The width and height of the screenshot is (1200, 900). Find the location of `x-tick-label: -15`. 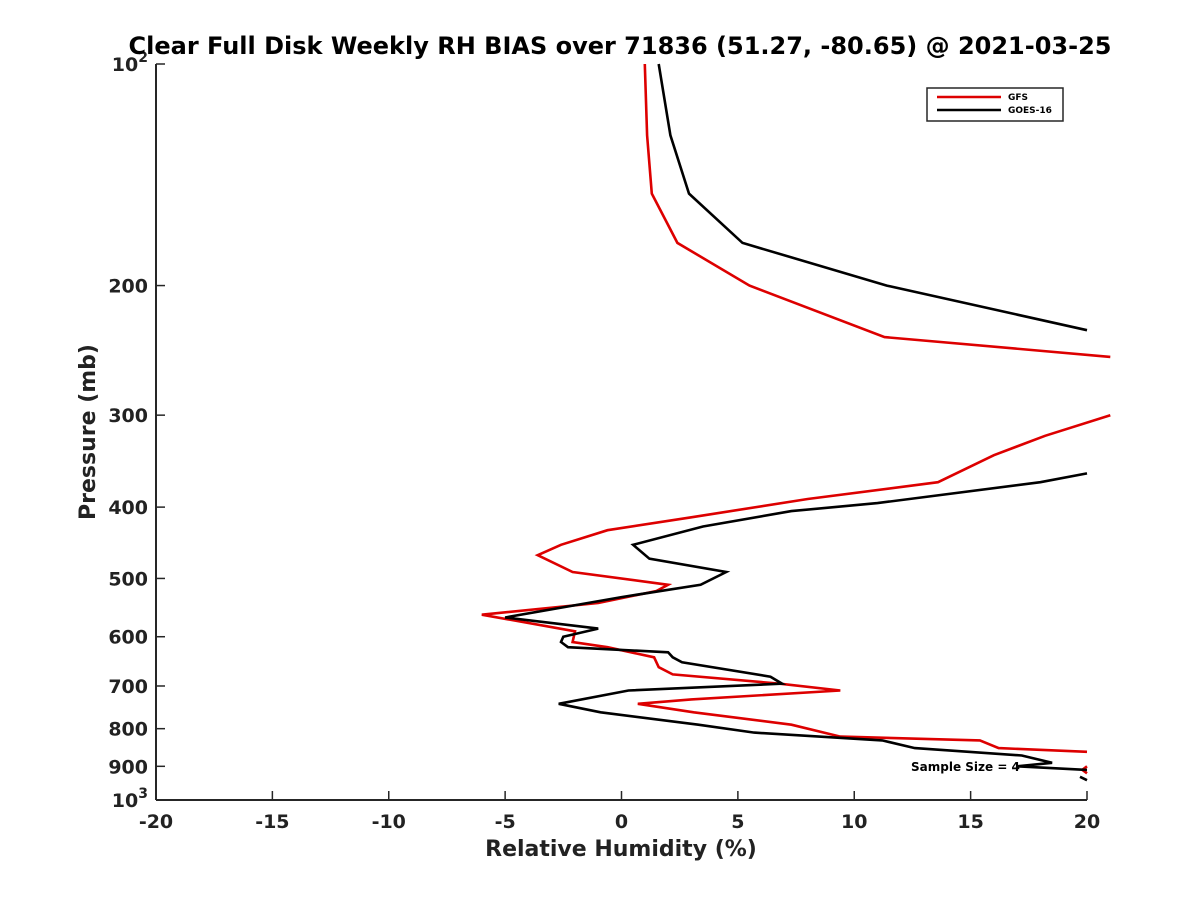

x-tick-label: -15 is located at coordinates (272, 822).